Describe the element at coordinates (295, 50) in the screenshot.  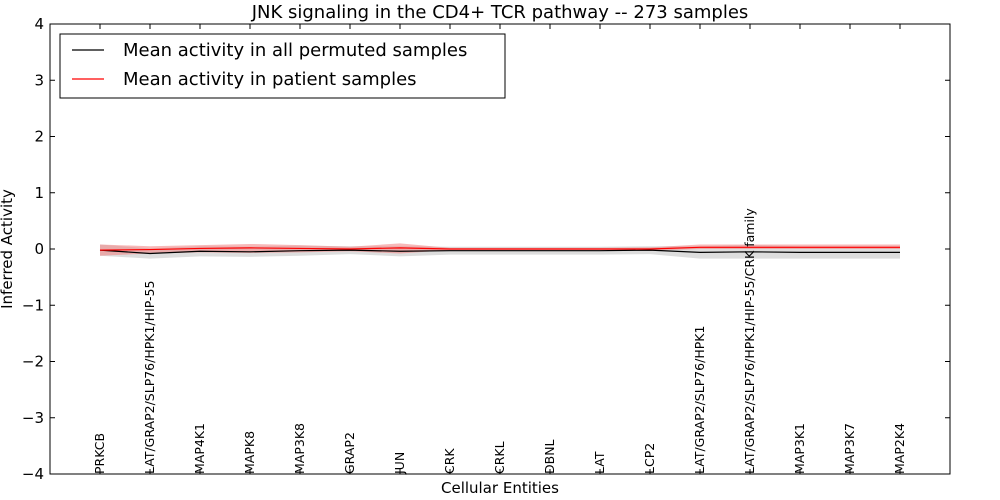
I see `legend-label-permuted: Mean activity in all permuted samples` at that location.